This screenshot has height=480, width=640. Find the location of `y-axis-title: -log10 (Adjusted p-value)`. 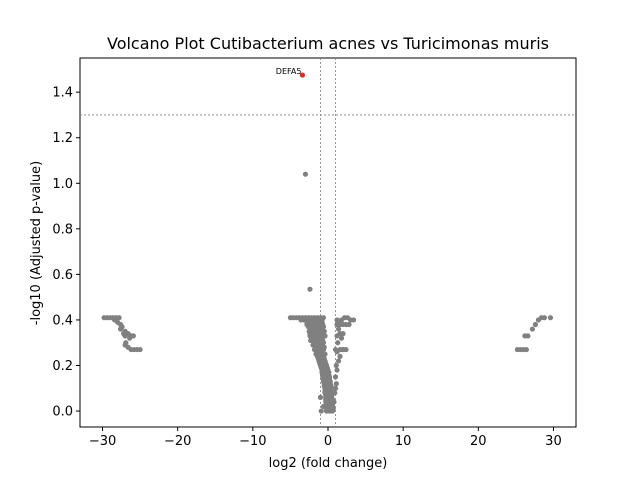

y-axis-title: -log10 (Adjusted p-value) is located at coordinates (36, 243).